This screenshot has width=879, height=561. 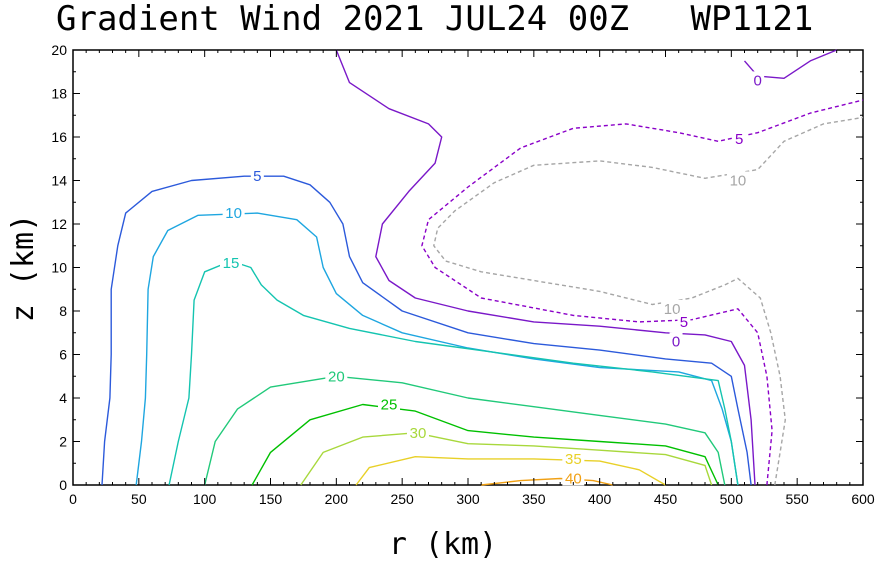 I want to click on x-tick-label: 150, so click(x=271, y=499).